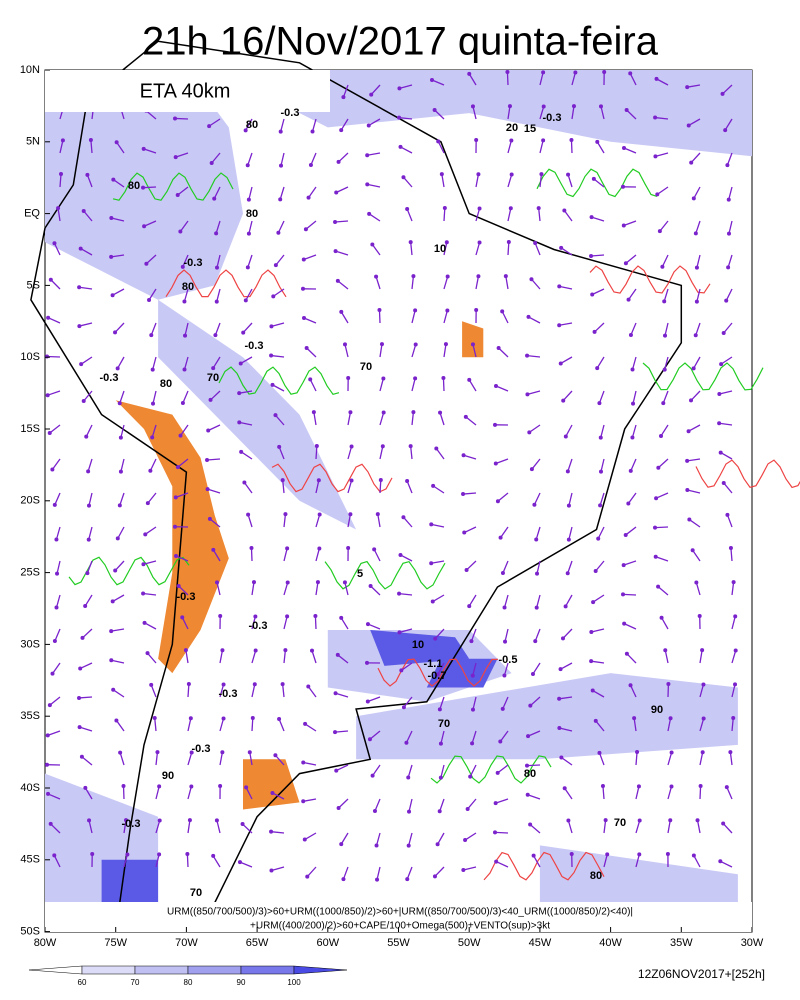  What do you see at coordinates (650, 279) in the screenshot?
I see `contour` at bounding box center [650, 279].